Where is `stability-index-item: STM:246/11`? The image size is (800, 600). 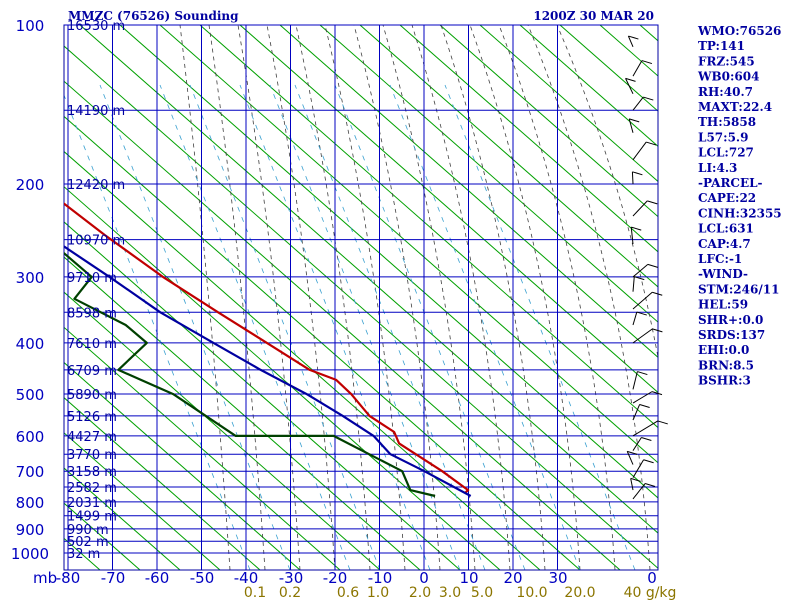 stability-index-item: STM:246/11 is located at coordinates (738, 289).